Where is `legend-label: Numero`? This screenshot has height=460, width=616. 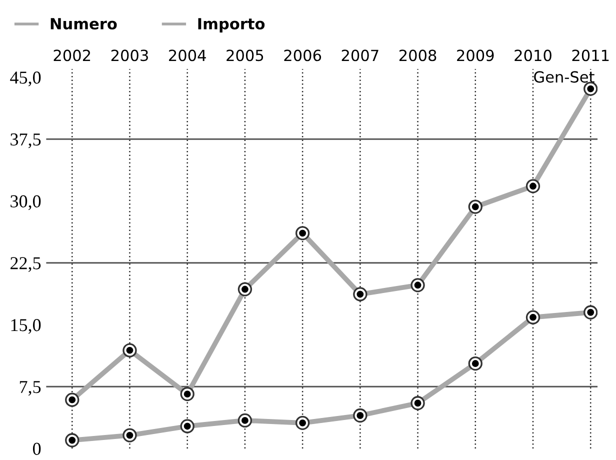 legend-label: Numero is located at coordinates (83, 24).